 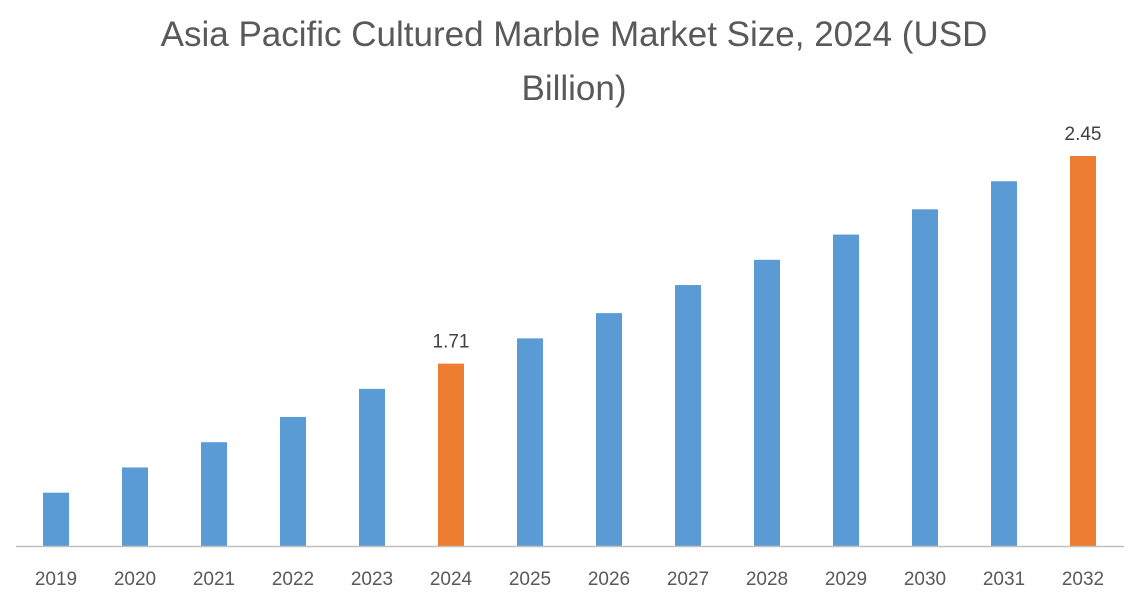 I want to click on bar-2027, so click(x=688, y=415).